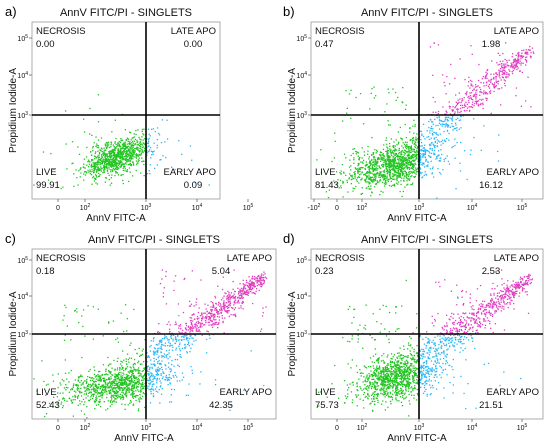  What do you see at coordinates (146, 207) in the screenshot?
I see `x-tick-label: 10³` at bounding box center [146, 207].